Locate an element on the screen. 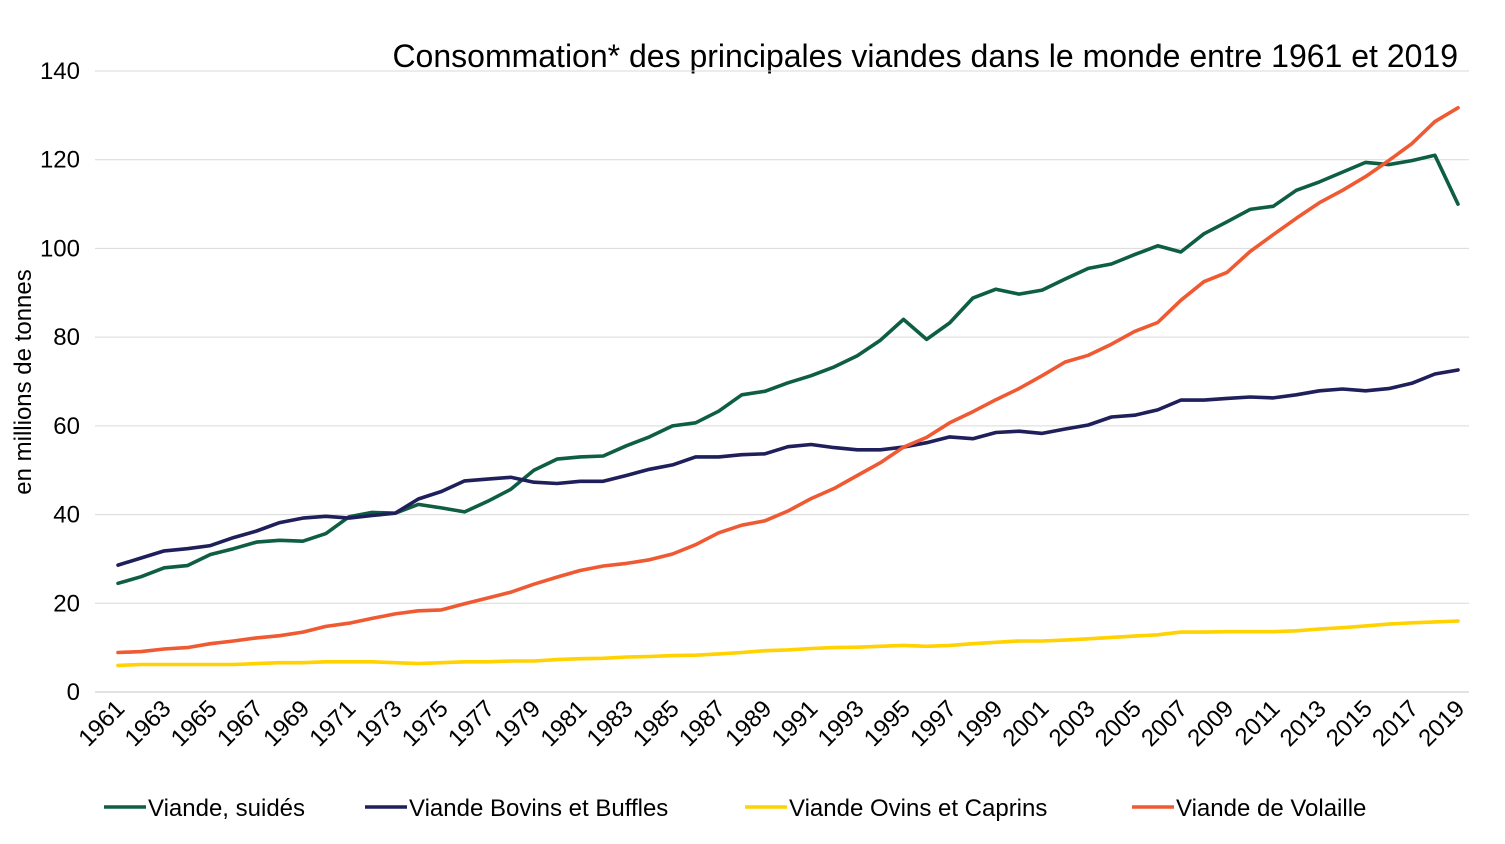  x-tick-label: 2017 is located at coordinates (1395, 723).